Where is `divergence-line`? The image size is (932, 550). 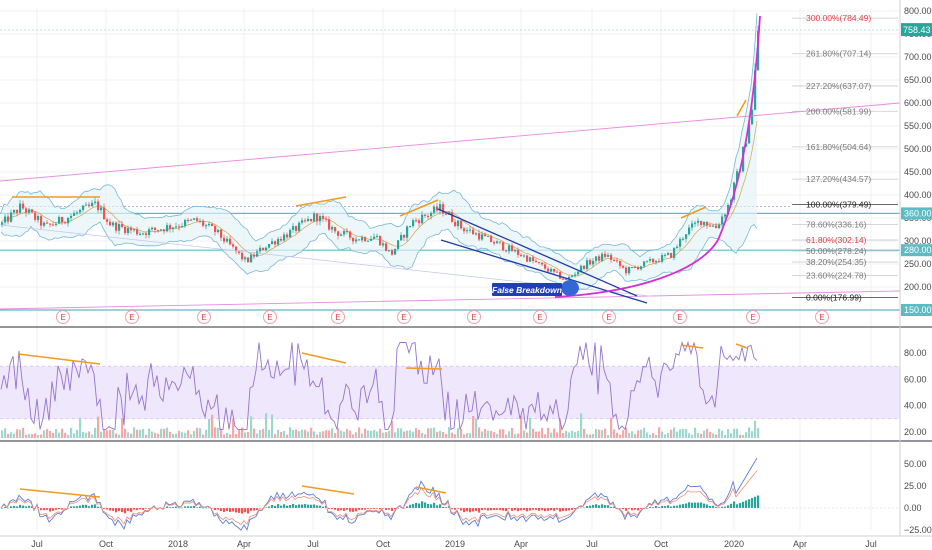 divergence-line is located at coordinates (321, 201).